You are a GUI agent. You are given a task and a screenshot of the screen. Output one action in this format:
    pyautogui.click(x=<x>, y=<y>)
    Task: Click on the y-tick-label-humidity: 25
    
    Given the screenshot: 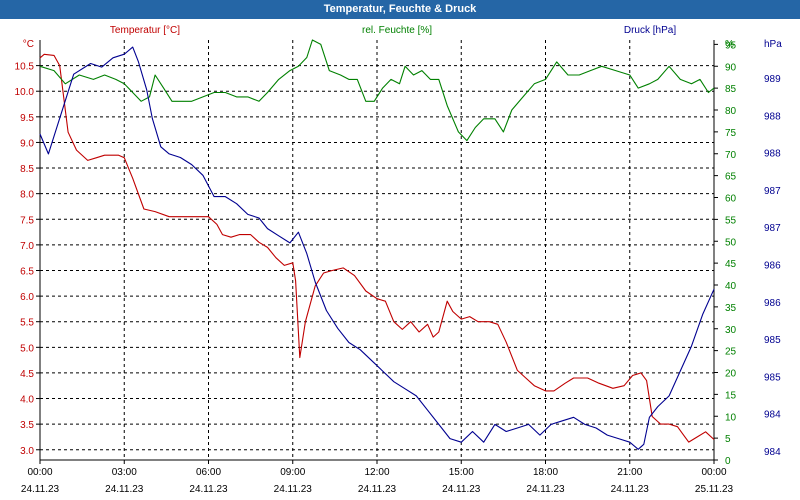 What is the action you would take?
    pyautogui.click(x=731, y=352)
    